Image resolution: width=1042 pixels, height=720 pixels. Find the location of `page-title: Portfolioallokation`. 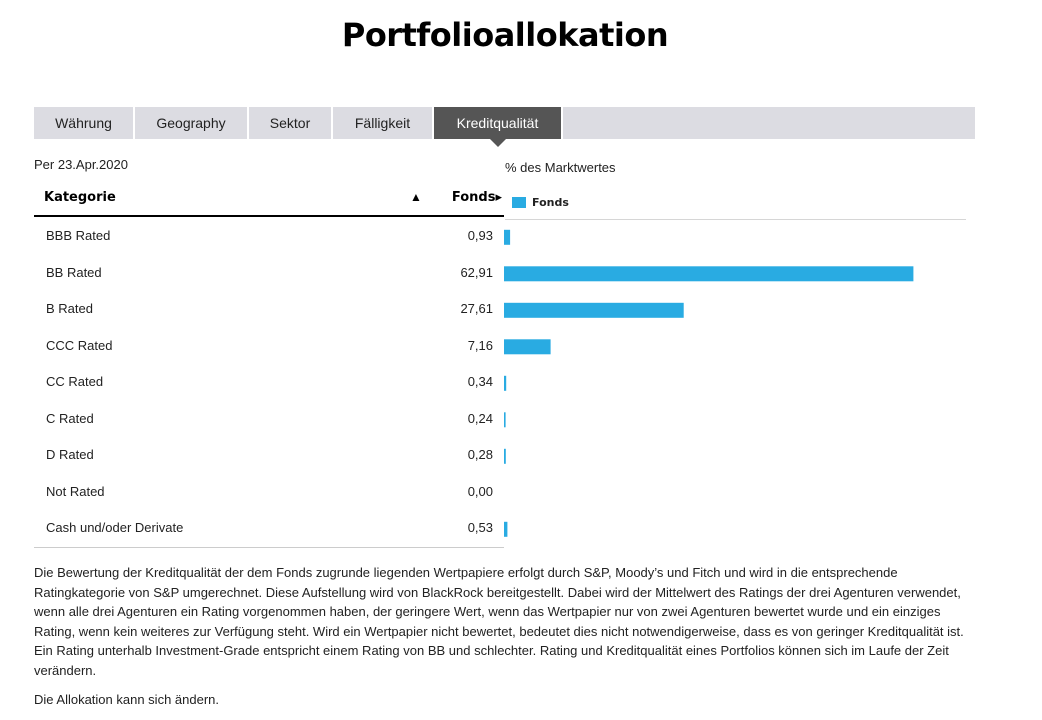

page-title: Portfolioallokation is located at coordinates (505, 35).